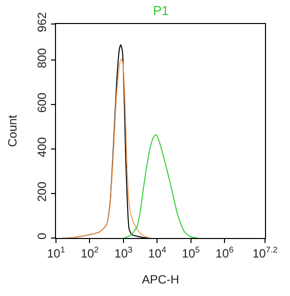 Image resolution: width=290 pixels, height=296 pixels. What do you see at coordinates (42, 22) in the screenshot?
I see `y-tick-label: 962` at bounding box center [42, 22].